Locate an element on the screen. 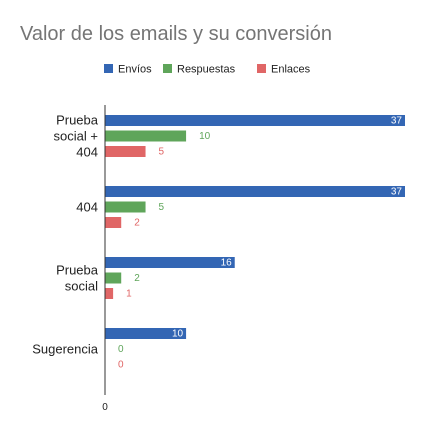 The height and width of the screenshot is (435, 427). category-label-3-0: Sugerencia is located at coordinates (65, 349).